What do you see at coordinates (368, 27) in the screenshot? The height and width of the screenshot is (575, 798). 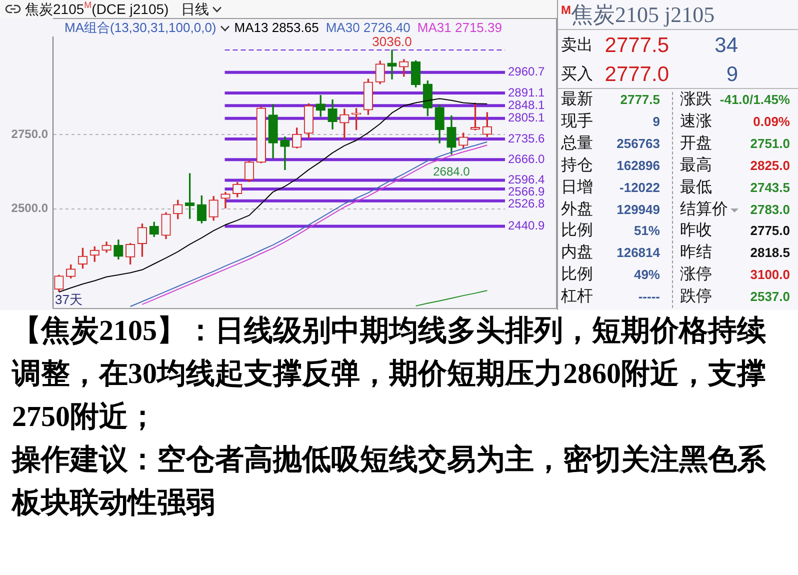 I see `text: MA30 2726.40` at bounding box center [368, 27].